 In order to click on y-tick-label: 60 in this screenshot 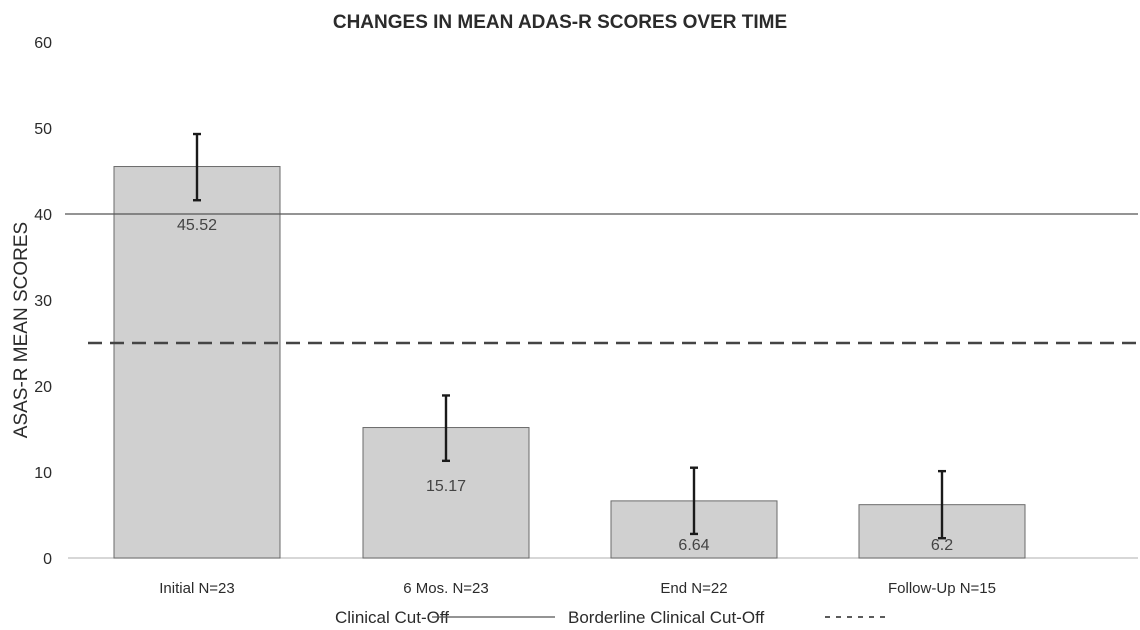, I will do `click(43, 43)`.